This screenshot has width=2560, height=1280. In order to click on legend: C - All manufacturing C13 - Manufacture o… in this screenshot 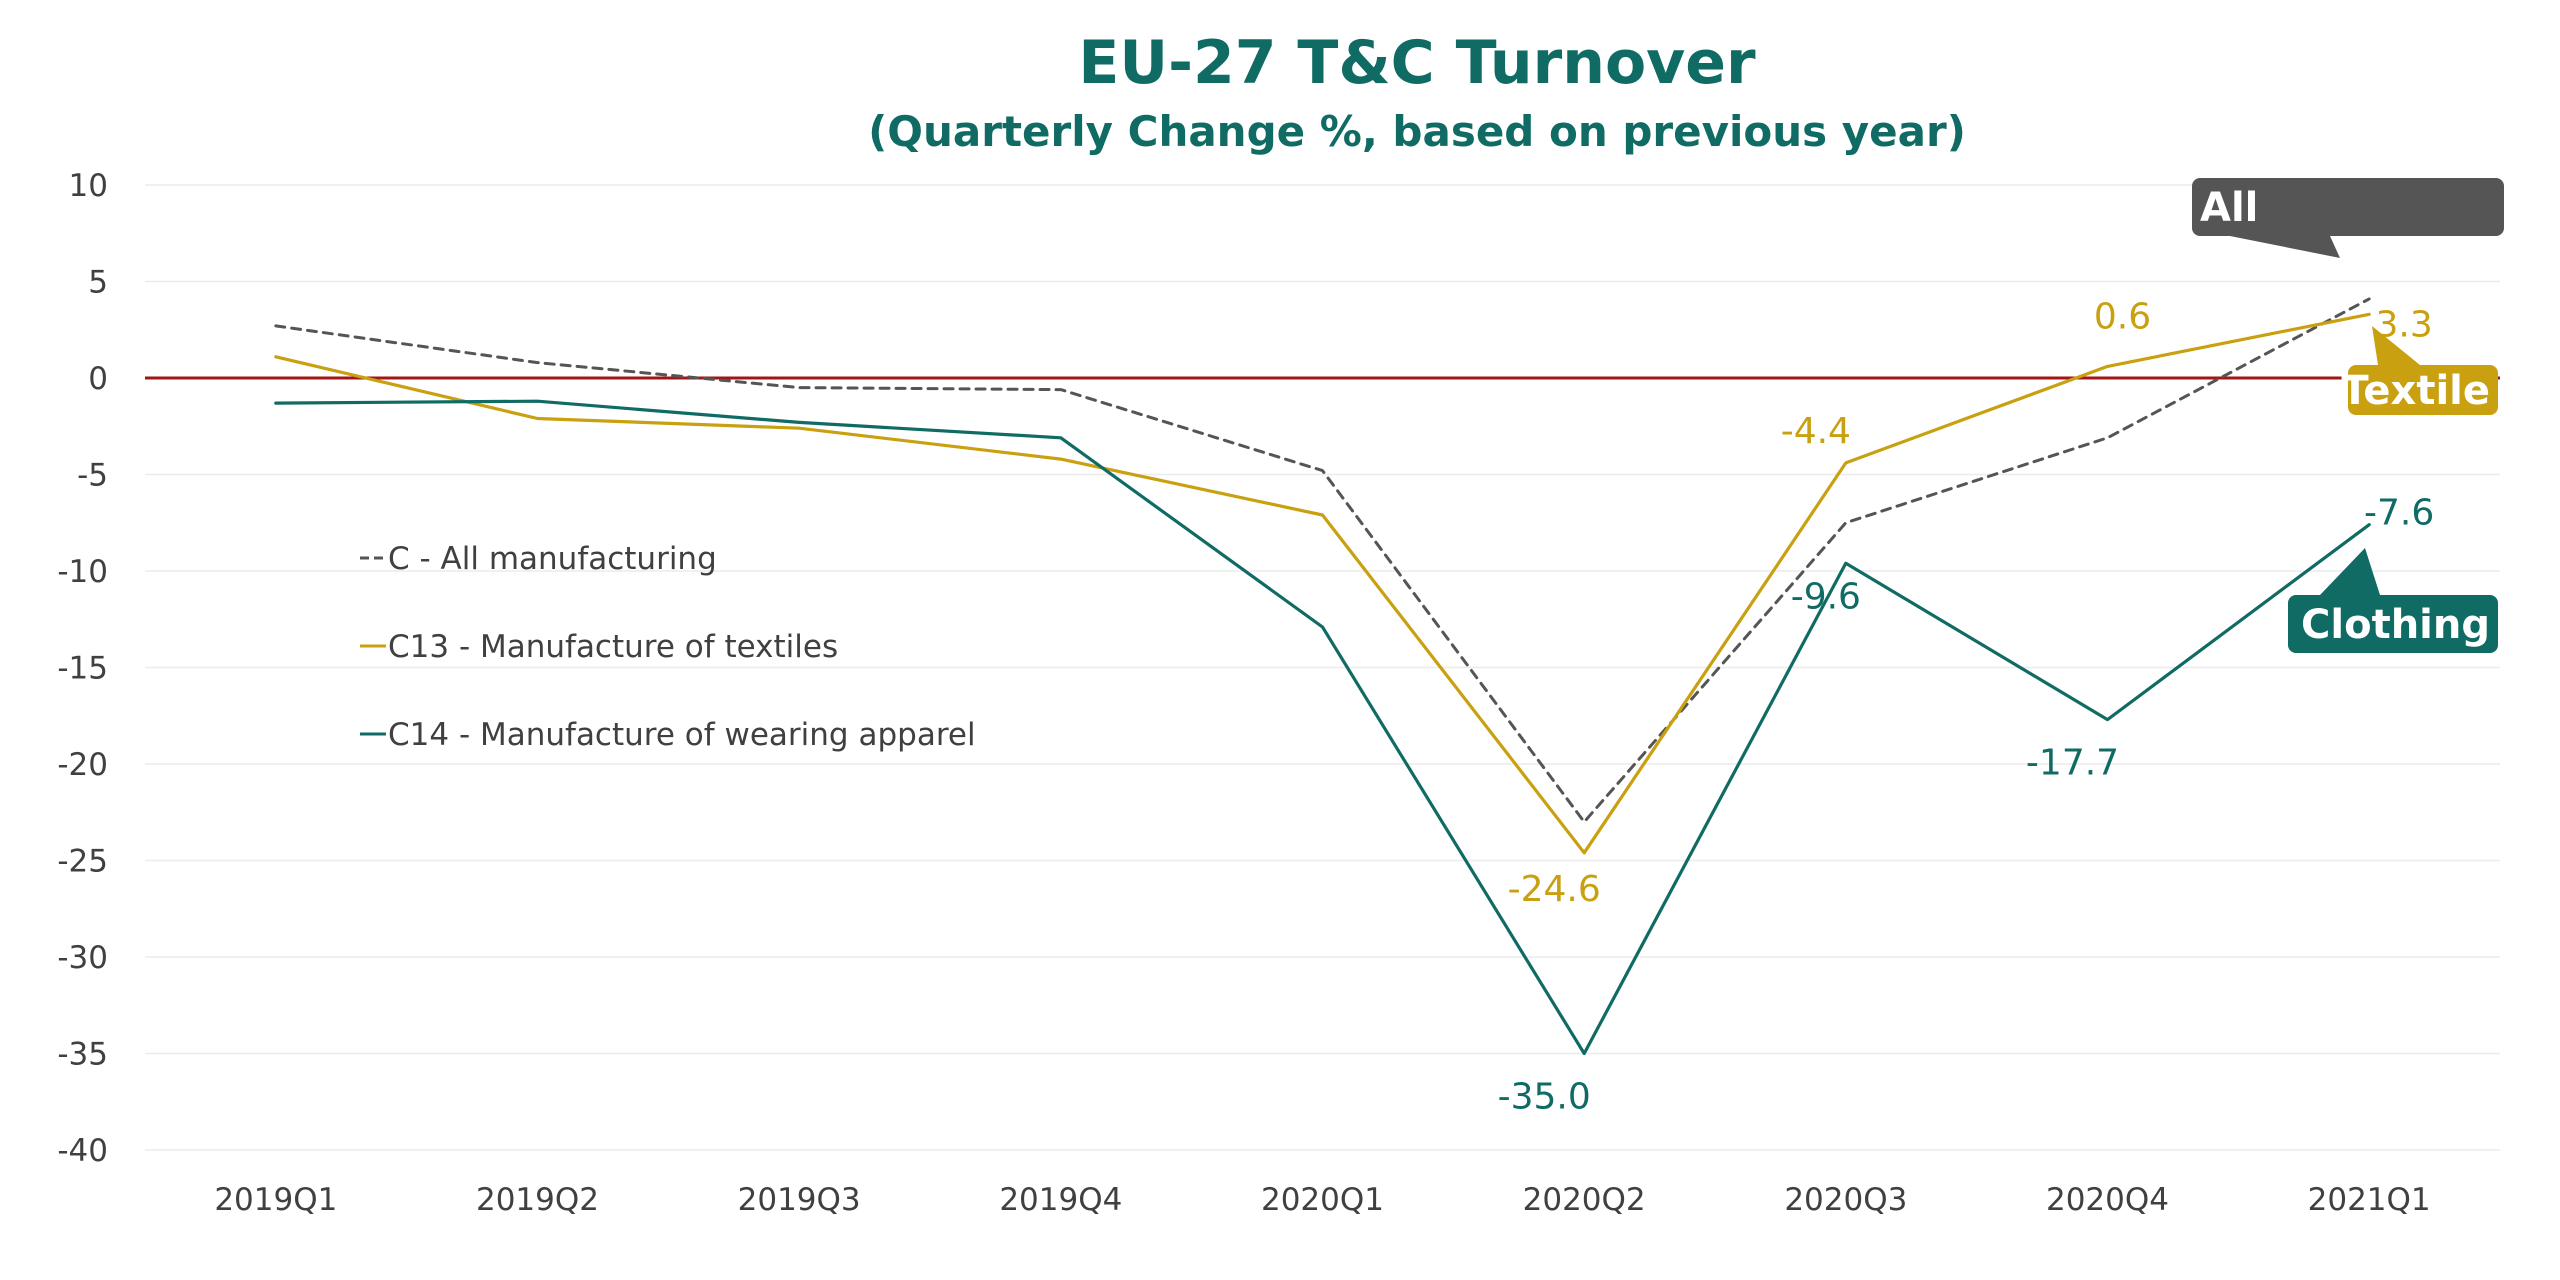, I will do `click(668, 647)`.